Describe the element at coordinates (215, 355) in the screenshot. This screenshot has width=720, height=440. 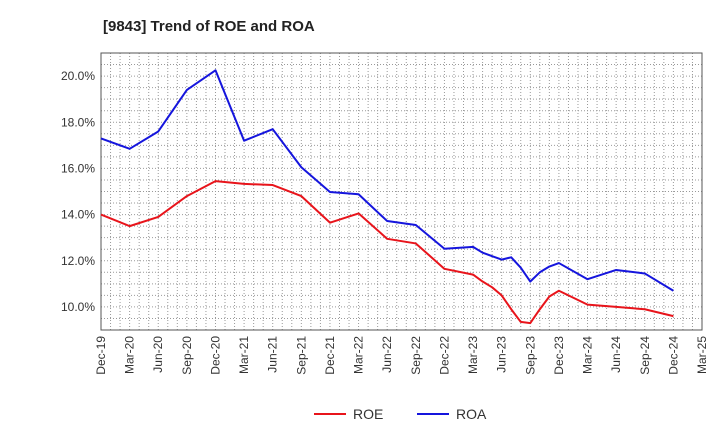
I see `x-tick-label: Dec-20` at that location.